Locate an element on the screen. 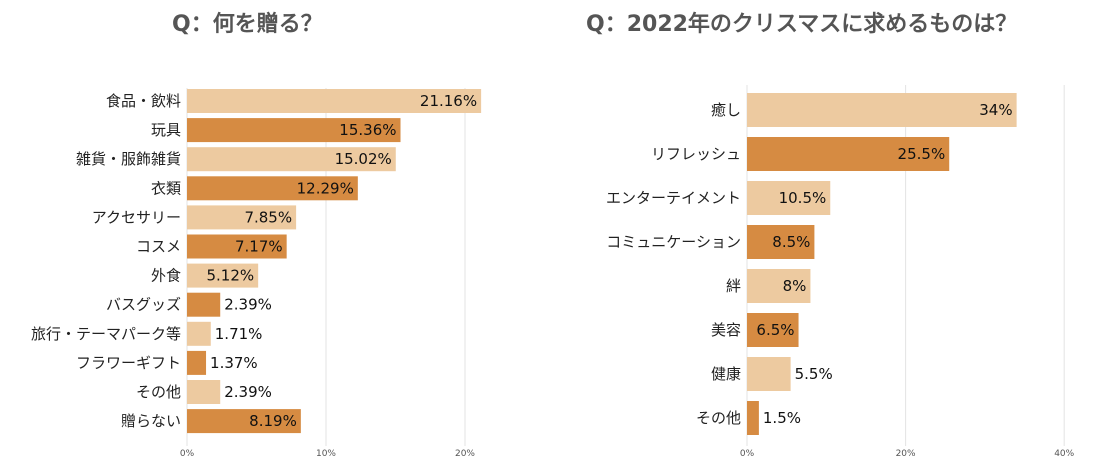 The width and height of the screenshot is (1103, 472). right-value-label-2: 10.5% is located at coordinates (803, 198).